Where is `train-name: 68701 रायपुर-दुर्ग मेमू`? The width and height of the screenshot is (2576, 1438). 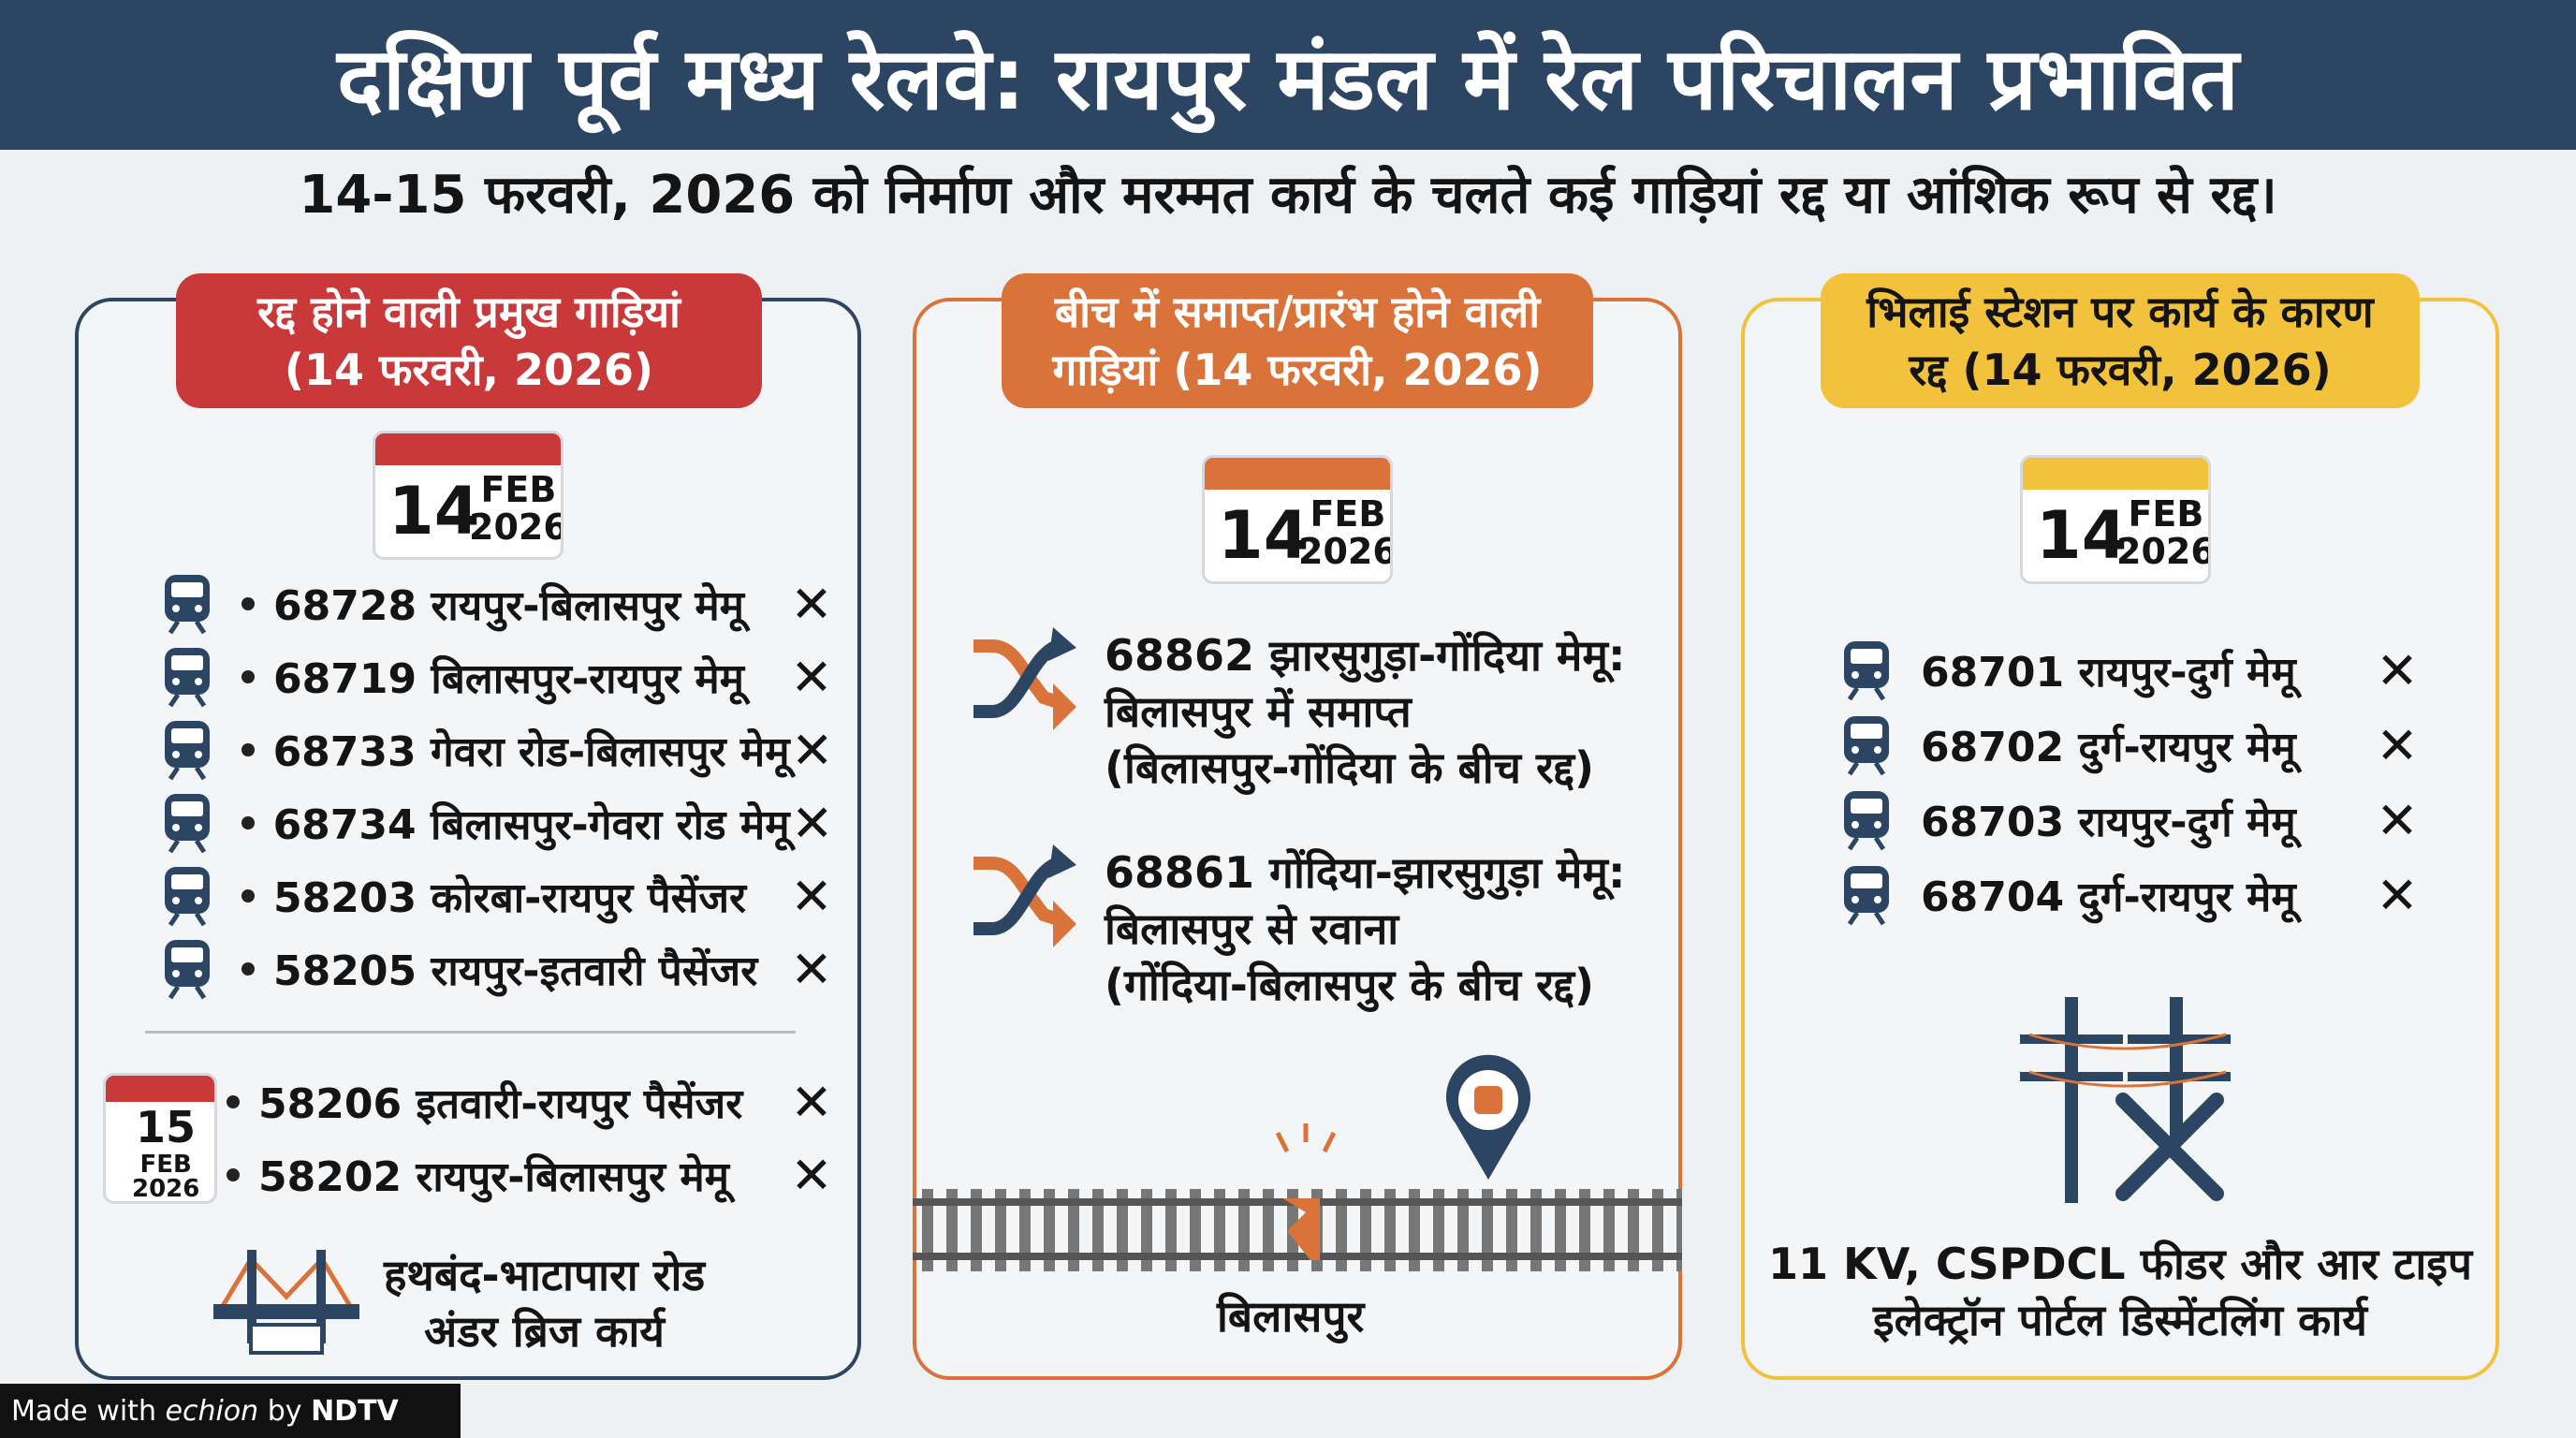 train-name: 68701 रायपुर-दुर्ग मेमू is located at coordinates (2108, 673).